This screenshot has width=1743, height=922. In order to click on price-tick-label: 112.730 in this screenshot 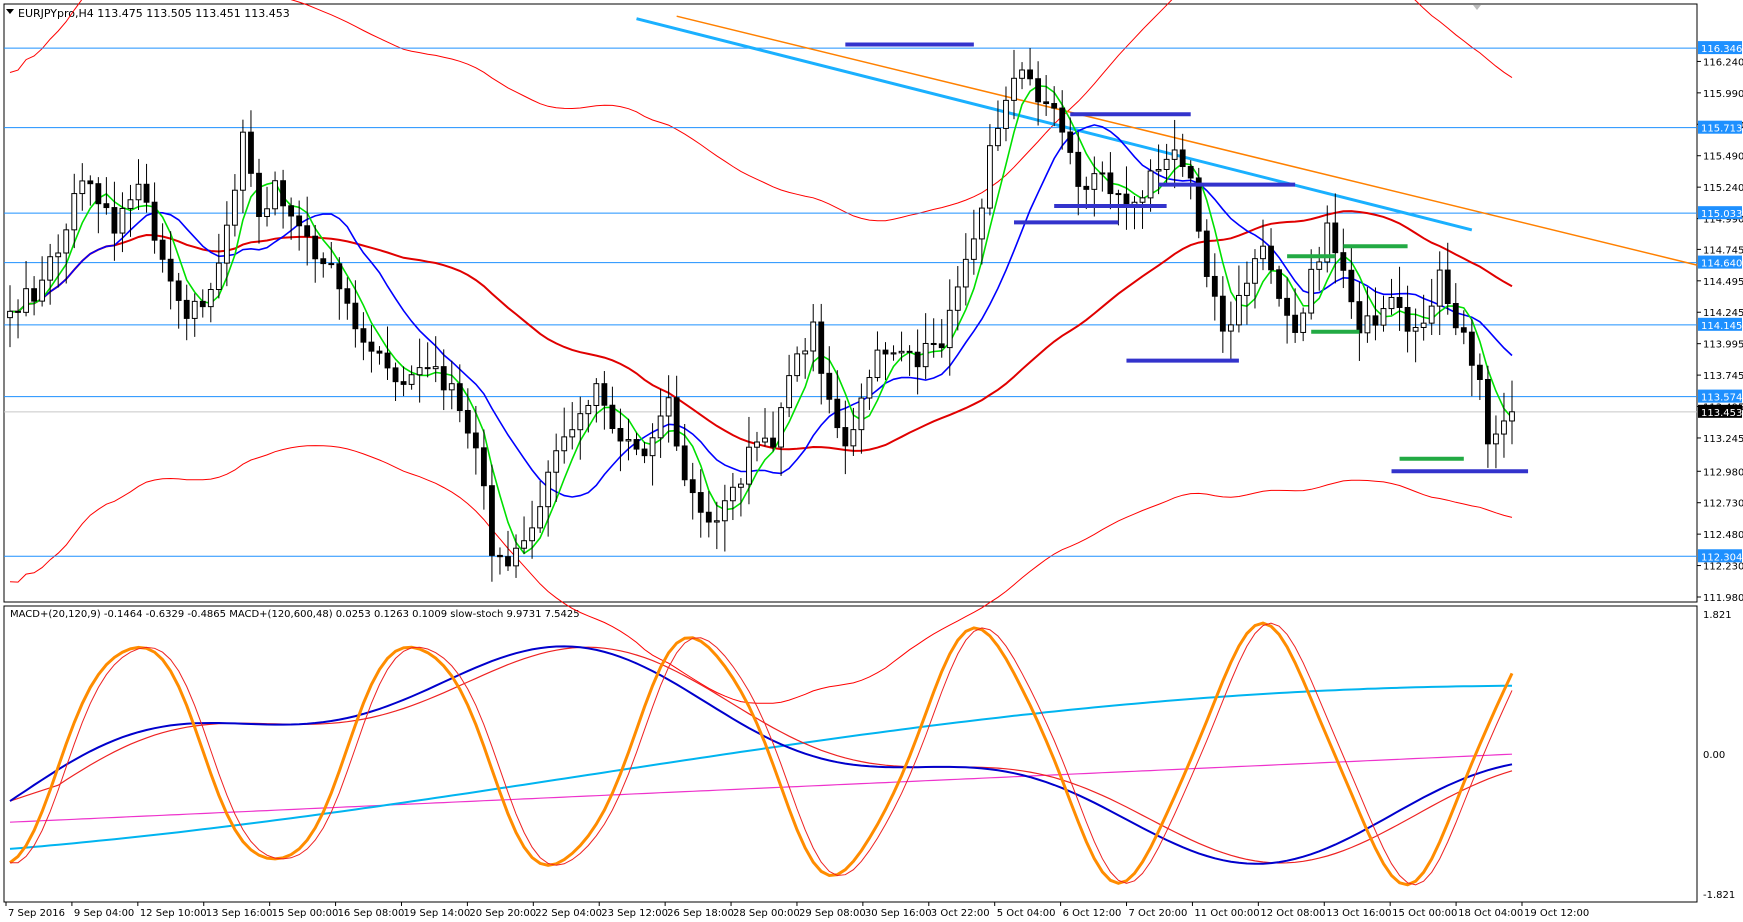, I will do `click(1723, 504)`.